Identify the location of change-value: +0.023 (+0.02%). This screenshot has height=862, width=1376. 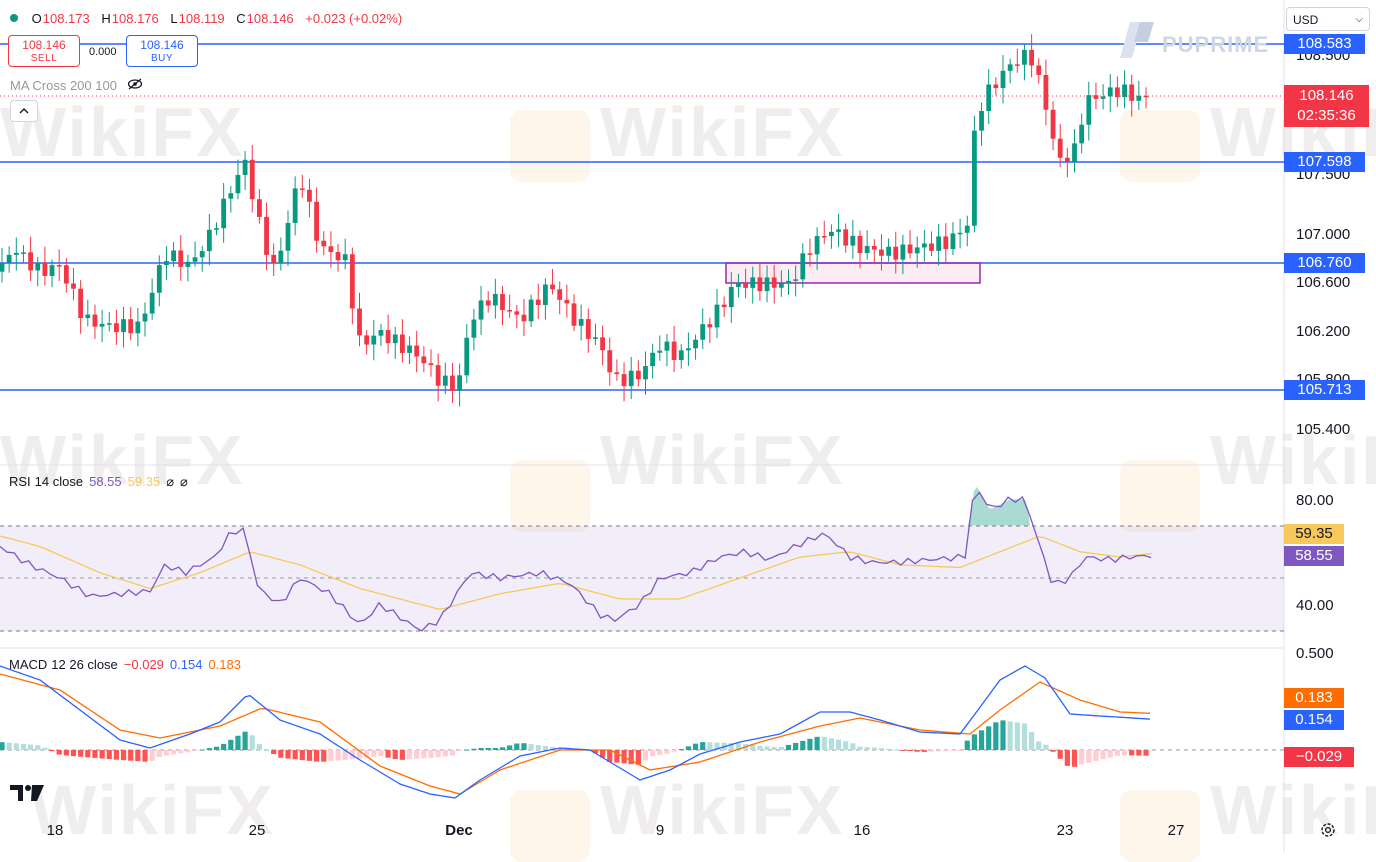
(354, 18).